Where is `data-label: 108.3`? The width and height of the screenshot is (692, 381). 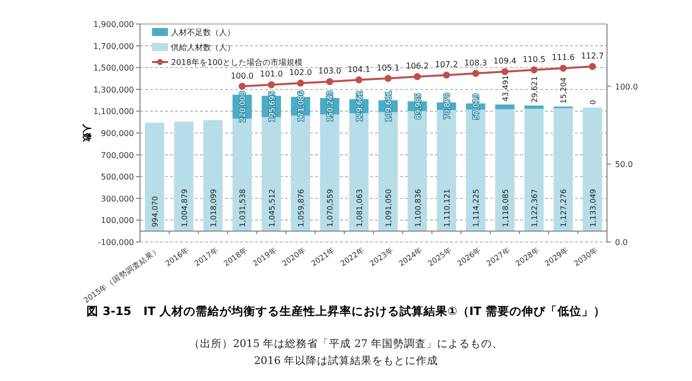 data-label: 108.3 is located at coordinates (476, 63).